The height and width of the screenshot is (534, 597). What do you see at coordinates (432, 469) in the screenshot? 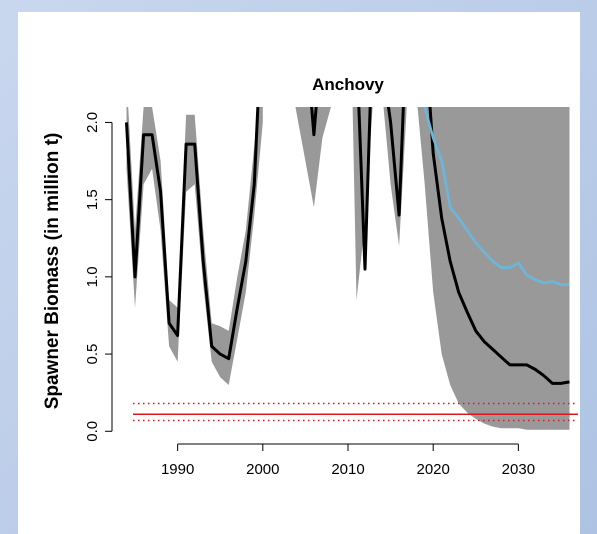
I see `x-tick-label: 2020` at bounding box center [432, 469].